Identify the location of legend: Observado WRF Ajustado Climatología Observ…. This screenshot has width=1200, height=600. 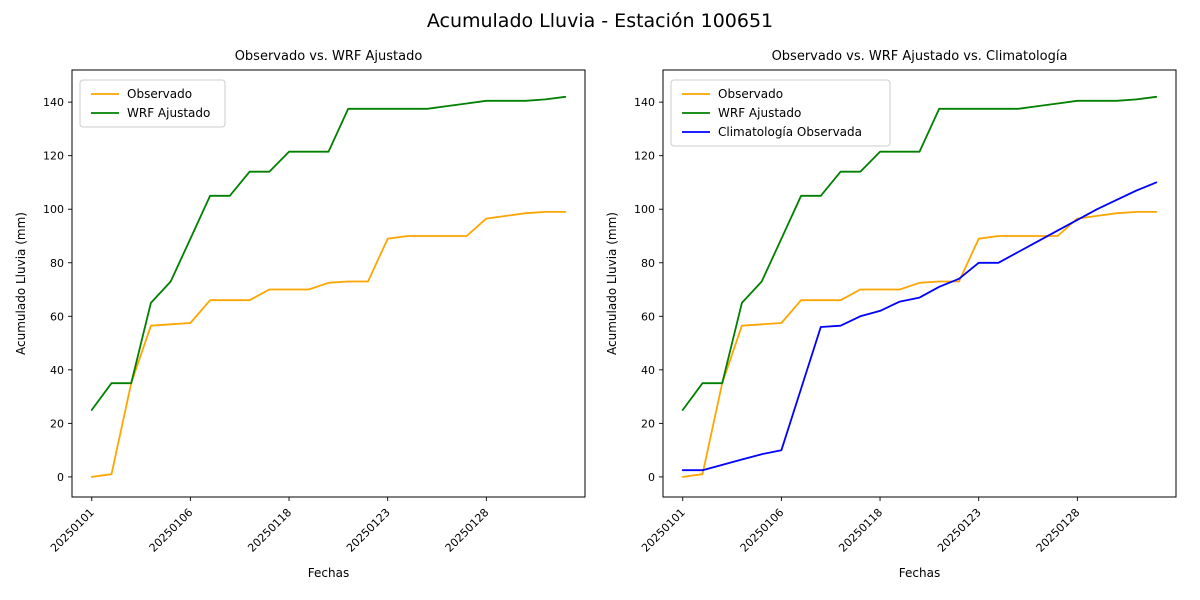
(780, 113).